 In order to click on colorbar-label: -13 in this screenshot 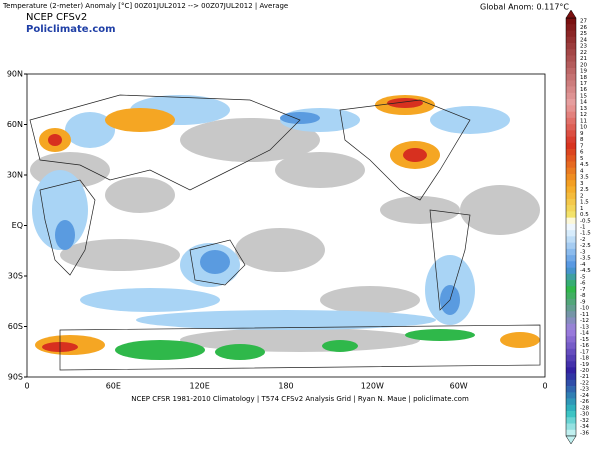, I will do `click(584, 327)`.